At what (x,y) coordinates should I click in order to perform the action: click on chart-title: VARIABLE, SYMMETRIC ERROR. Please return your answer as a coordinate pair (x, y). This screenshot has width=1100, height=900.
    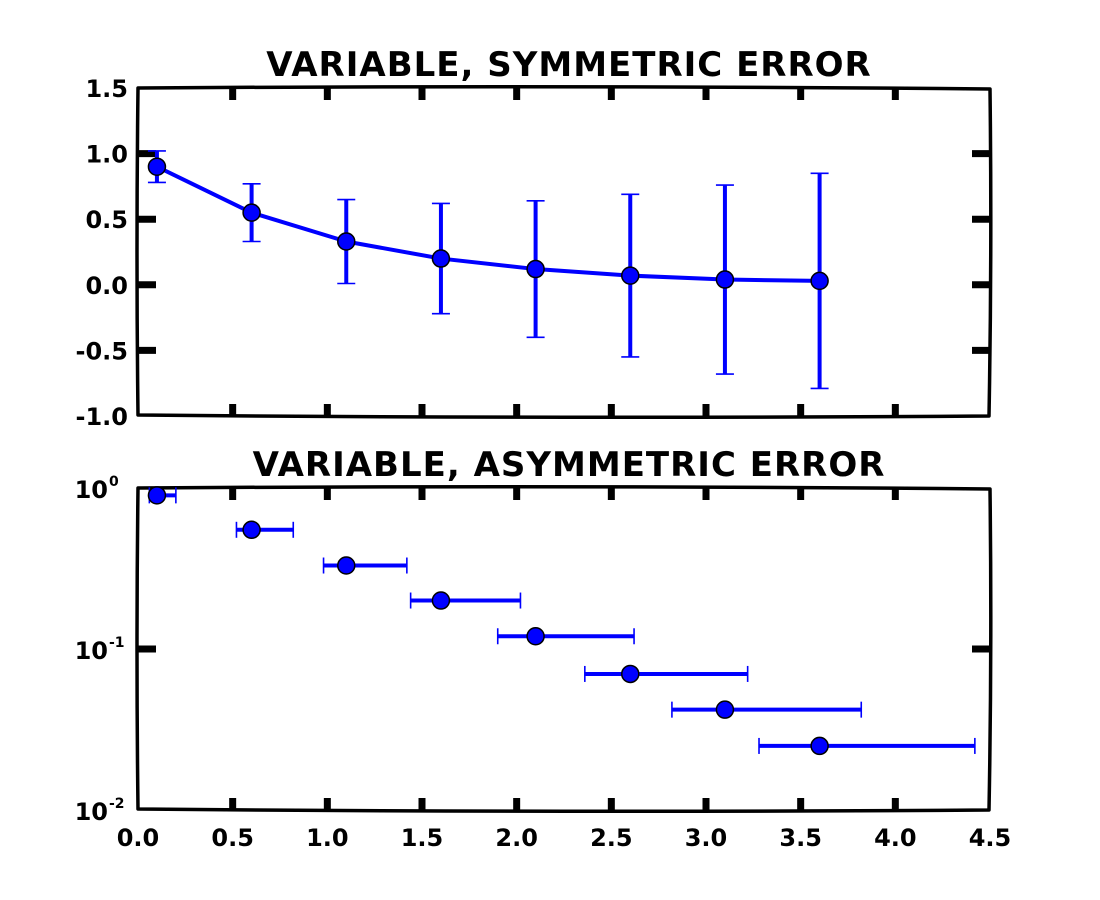
    Looking at the image, I should click on (569, 65).